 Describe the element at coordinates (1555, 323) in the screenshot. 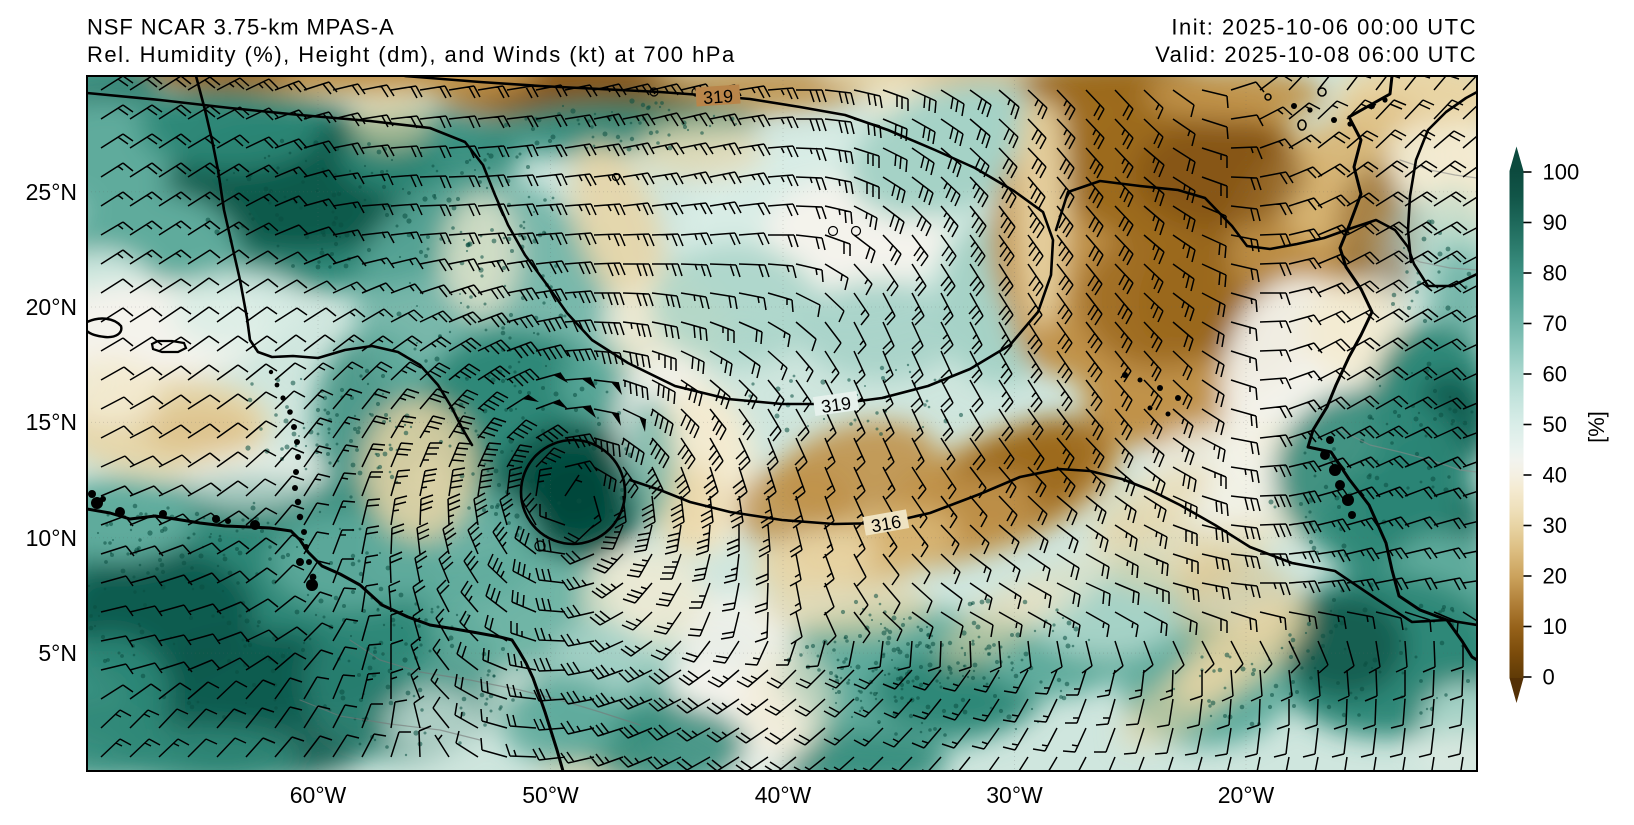

I see `svg-text: 70` at that location.